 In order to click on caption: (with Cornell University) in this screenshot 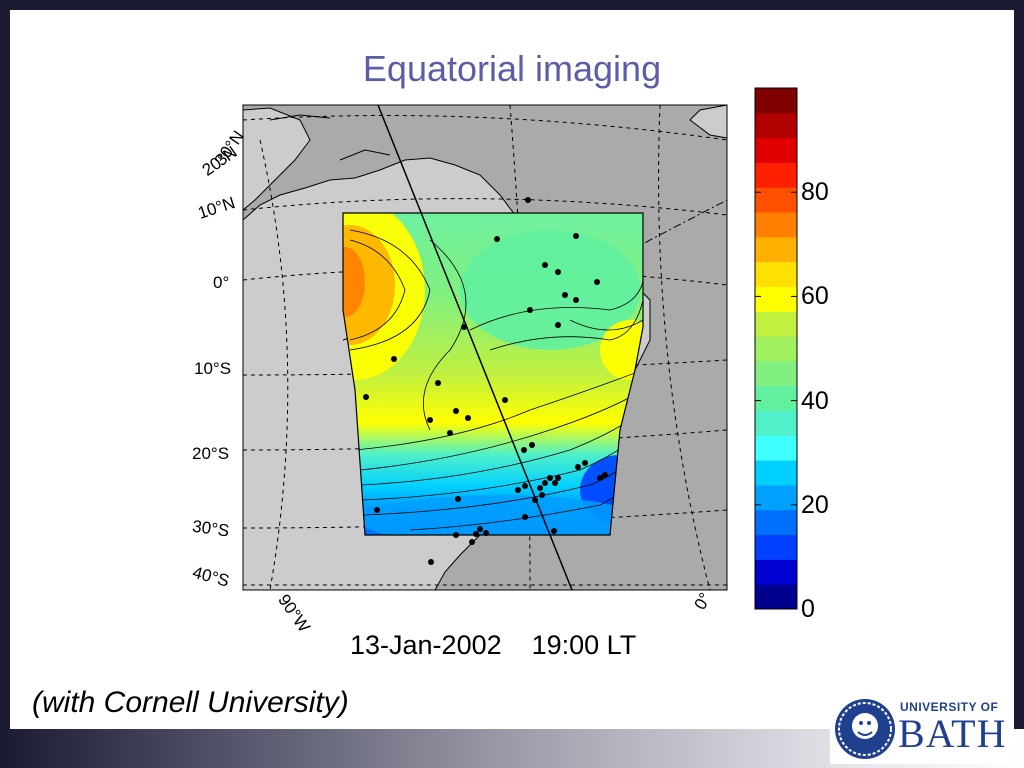, I will do `click(190, 702)`.